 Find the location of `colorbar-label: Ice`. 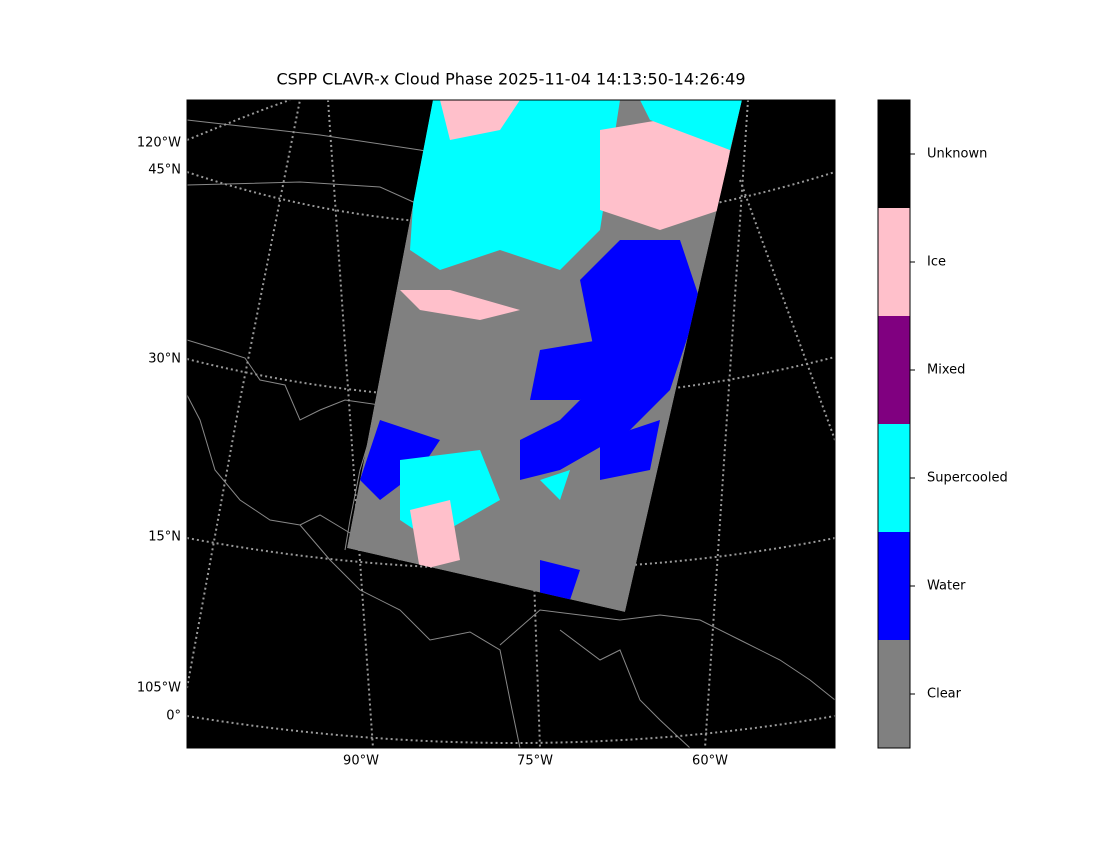

colorbar-label: Ice is located at coordinates (936, 262).